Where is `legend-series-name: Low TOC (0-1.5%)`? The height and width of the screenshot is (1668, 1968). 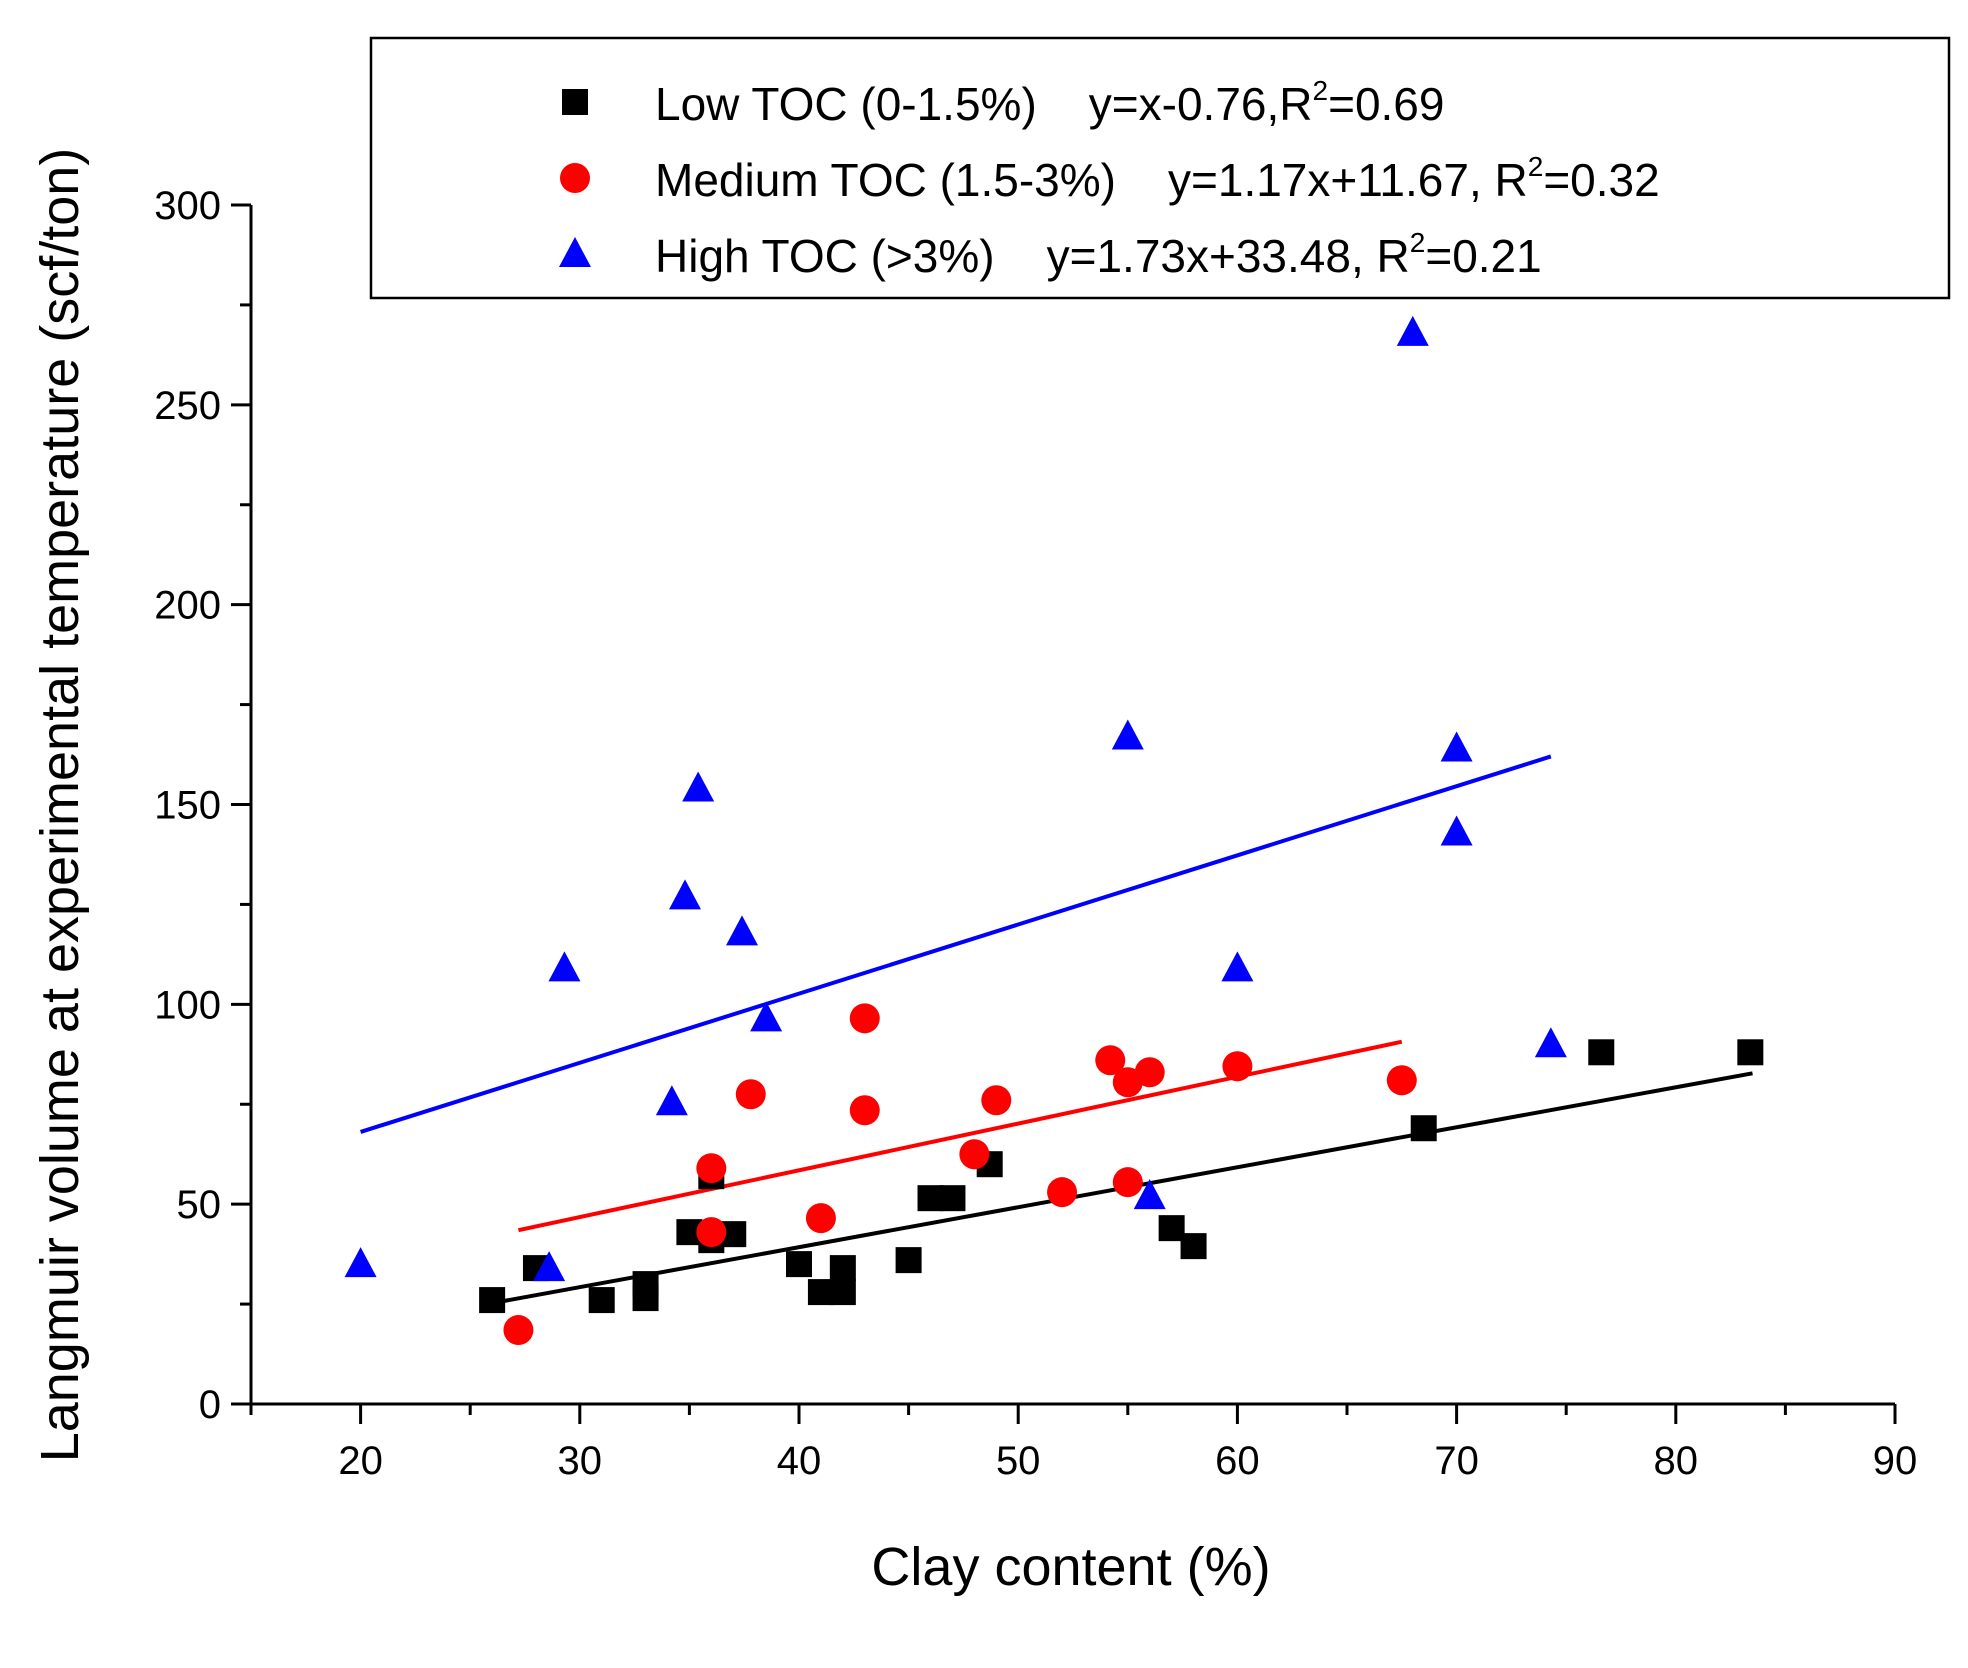 legend-series-name: Low TOC (0-1.5%) is located at coordinates (846, 104).